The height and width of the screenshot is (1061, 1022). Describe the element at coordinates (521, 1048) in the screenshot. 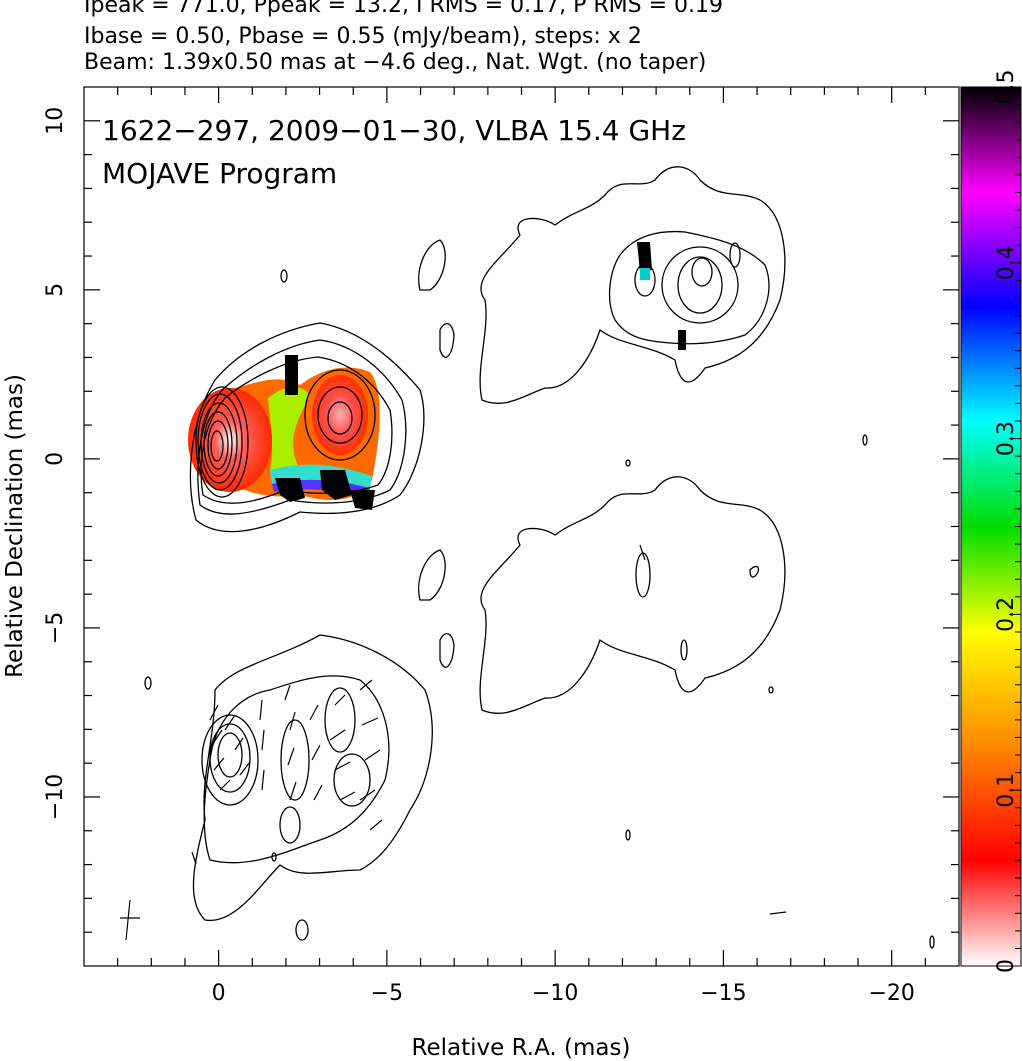

I see `x-axis-label: Relative R.A. (mas)` at that location.